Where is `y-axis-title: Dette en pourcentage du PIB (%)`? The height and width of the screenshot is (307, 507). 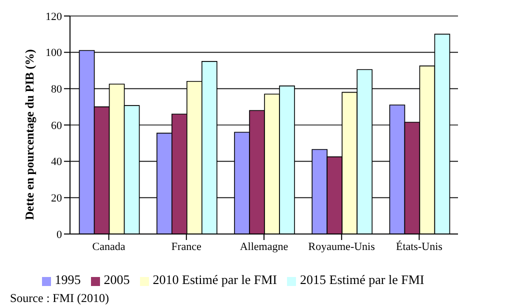
y-axis-title: Dette en pourcentage du PIB (%) is located at coordinates (29, 134).